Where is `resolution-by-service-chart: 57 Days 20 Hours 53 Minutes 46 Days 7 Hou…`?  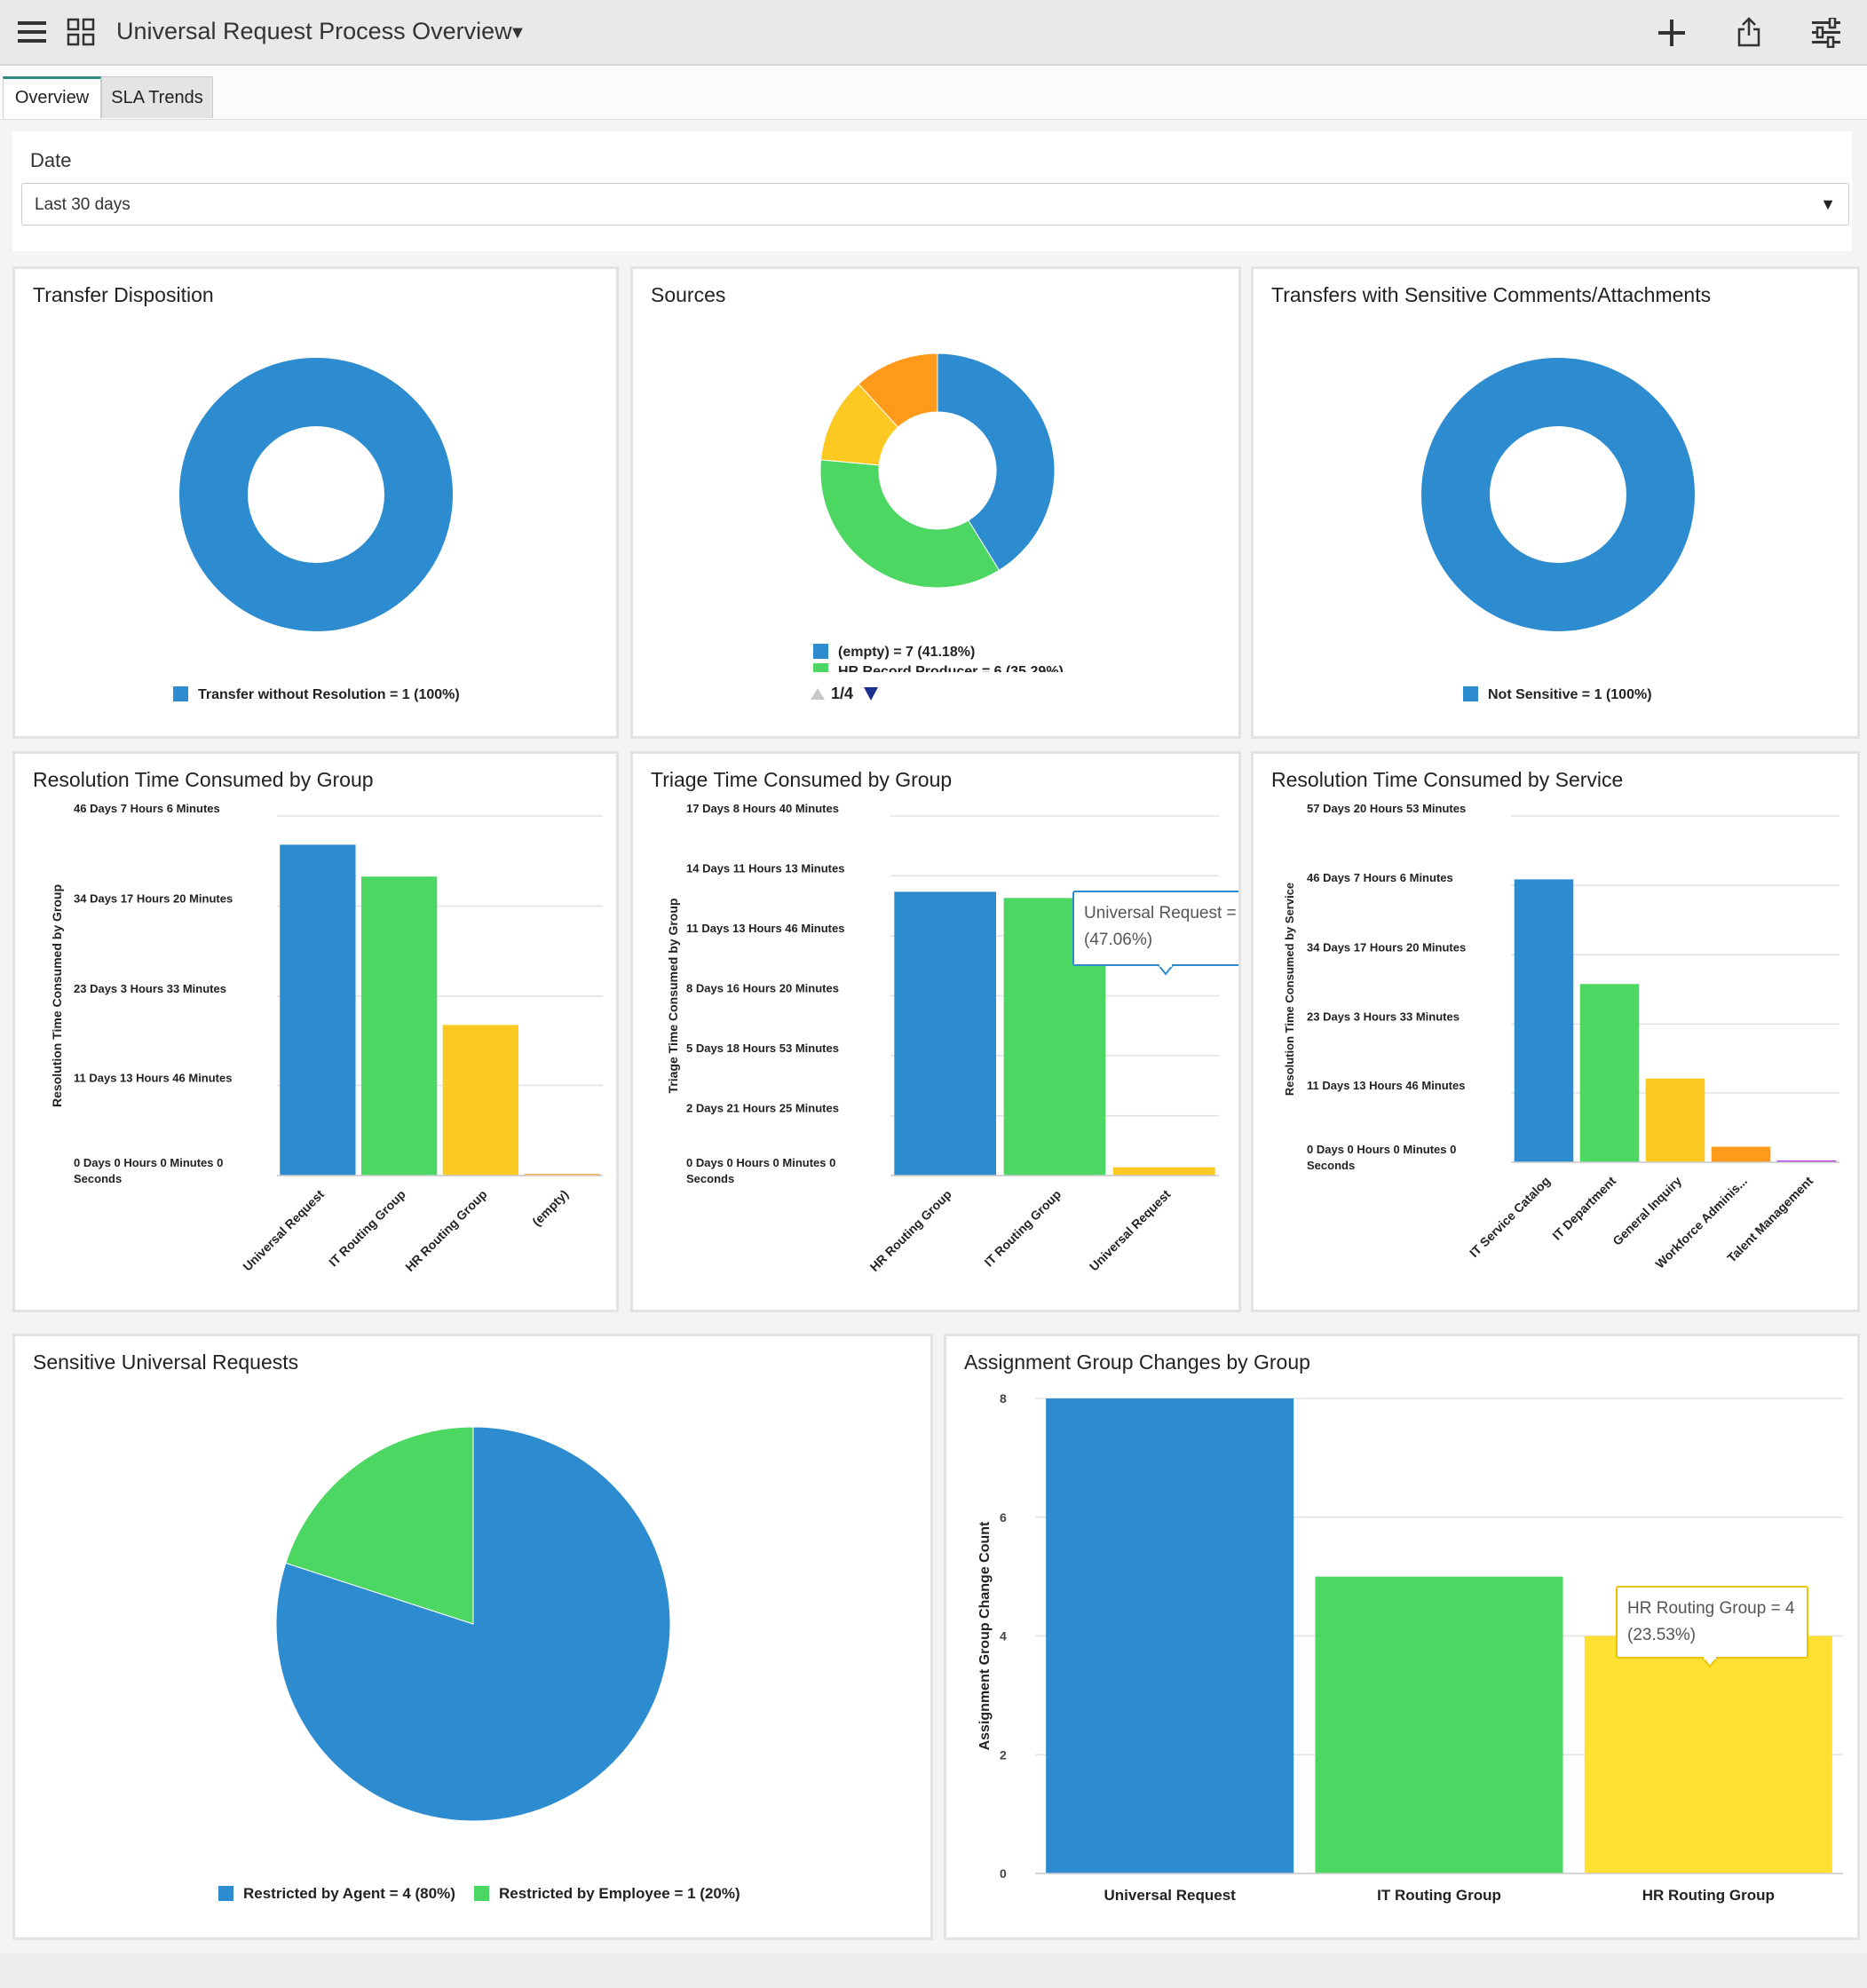
resolution-by-service-chart: 57 Days 20 Hours 53 Minutes 46 Days 7 Hou… is located at coordinates (1561, 1036).